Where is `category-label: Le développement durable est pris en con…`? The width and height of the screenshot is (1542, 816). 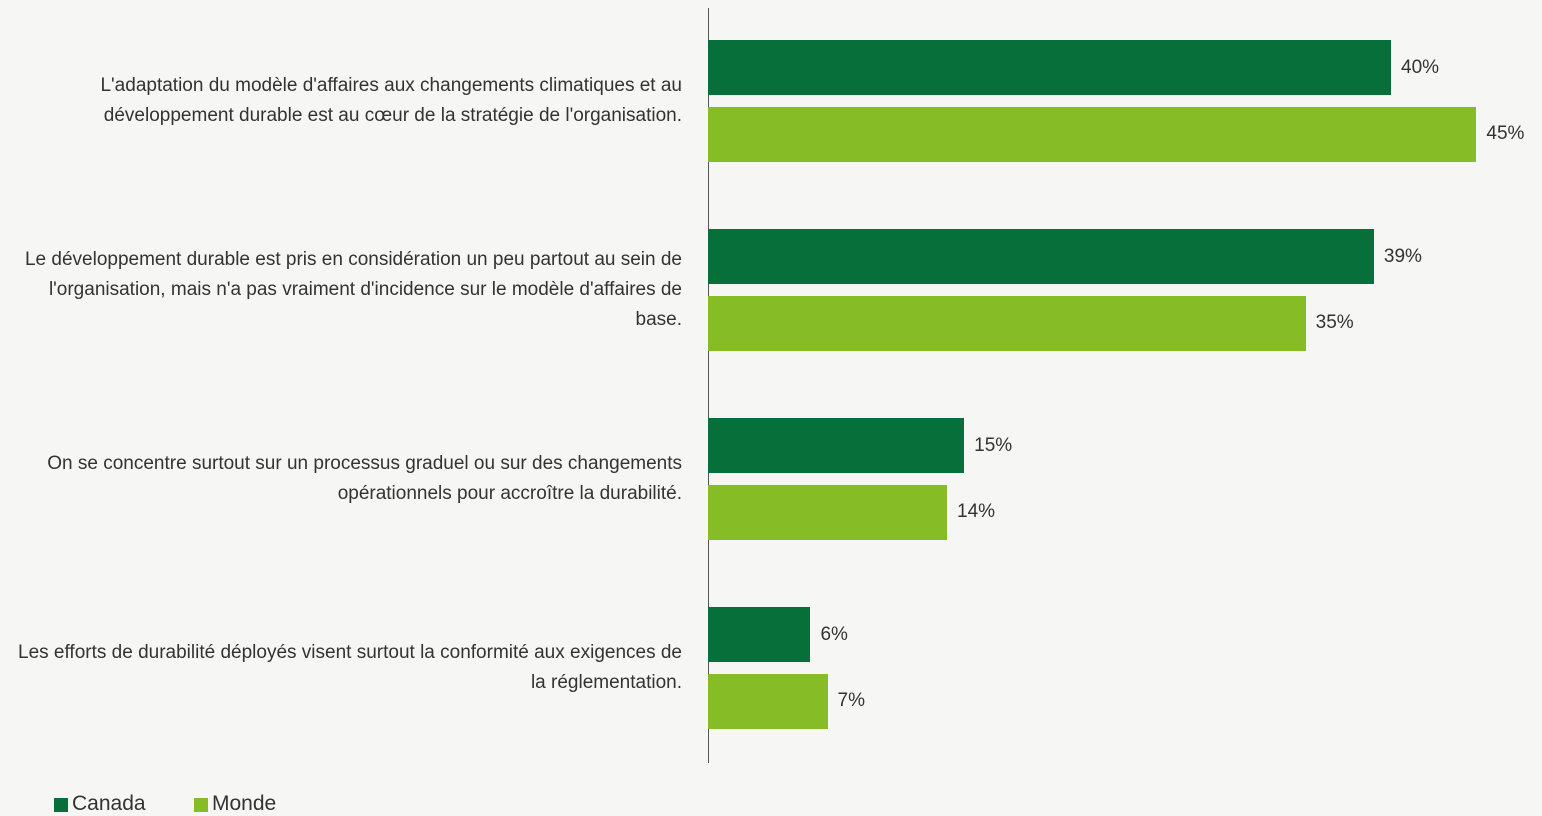
category-label: Le développement durable est pris en con… is located at coordinates (353, 289).